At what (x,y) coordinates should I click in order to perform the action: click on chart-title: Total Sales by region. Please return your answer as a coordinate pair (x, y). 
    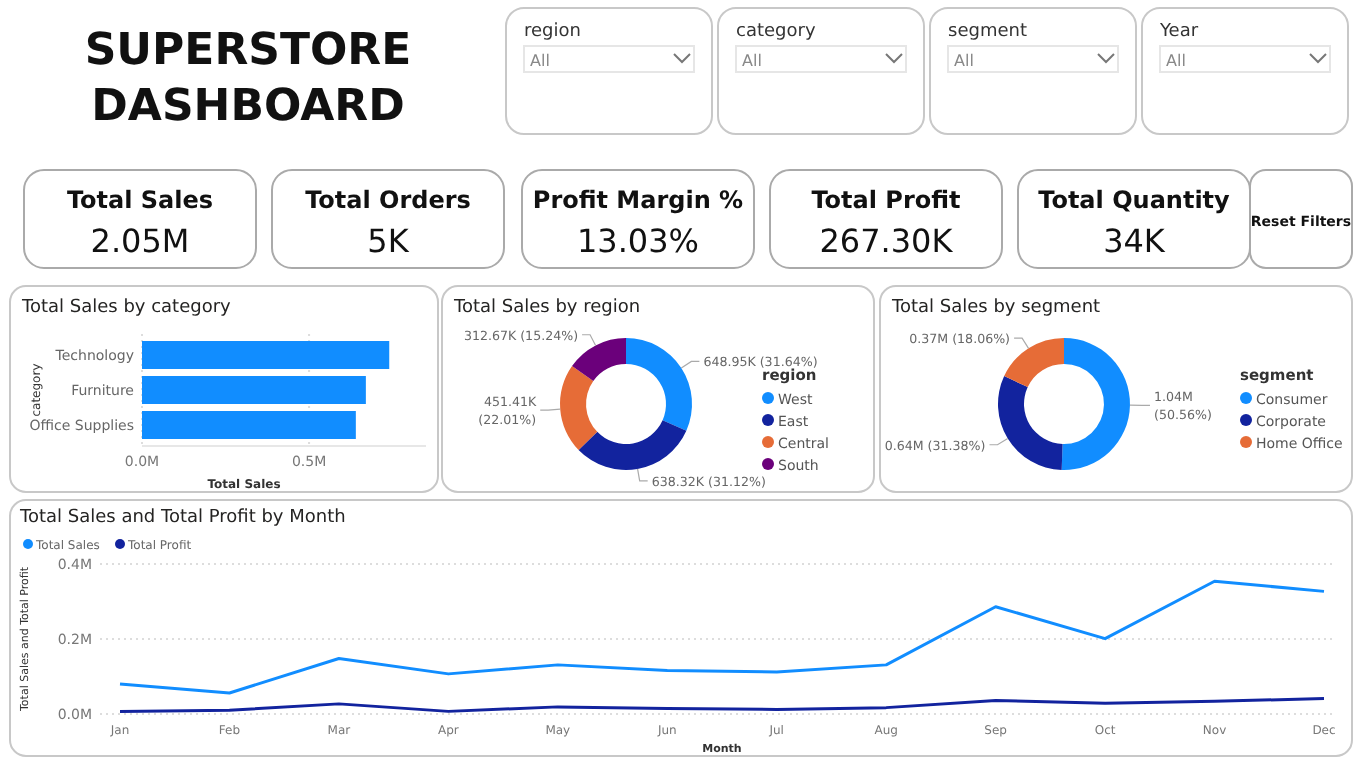
    Looking at the image, I should click on (546, 308).